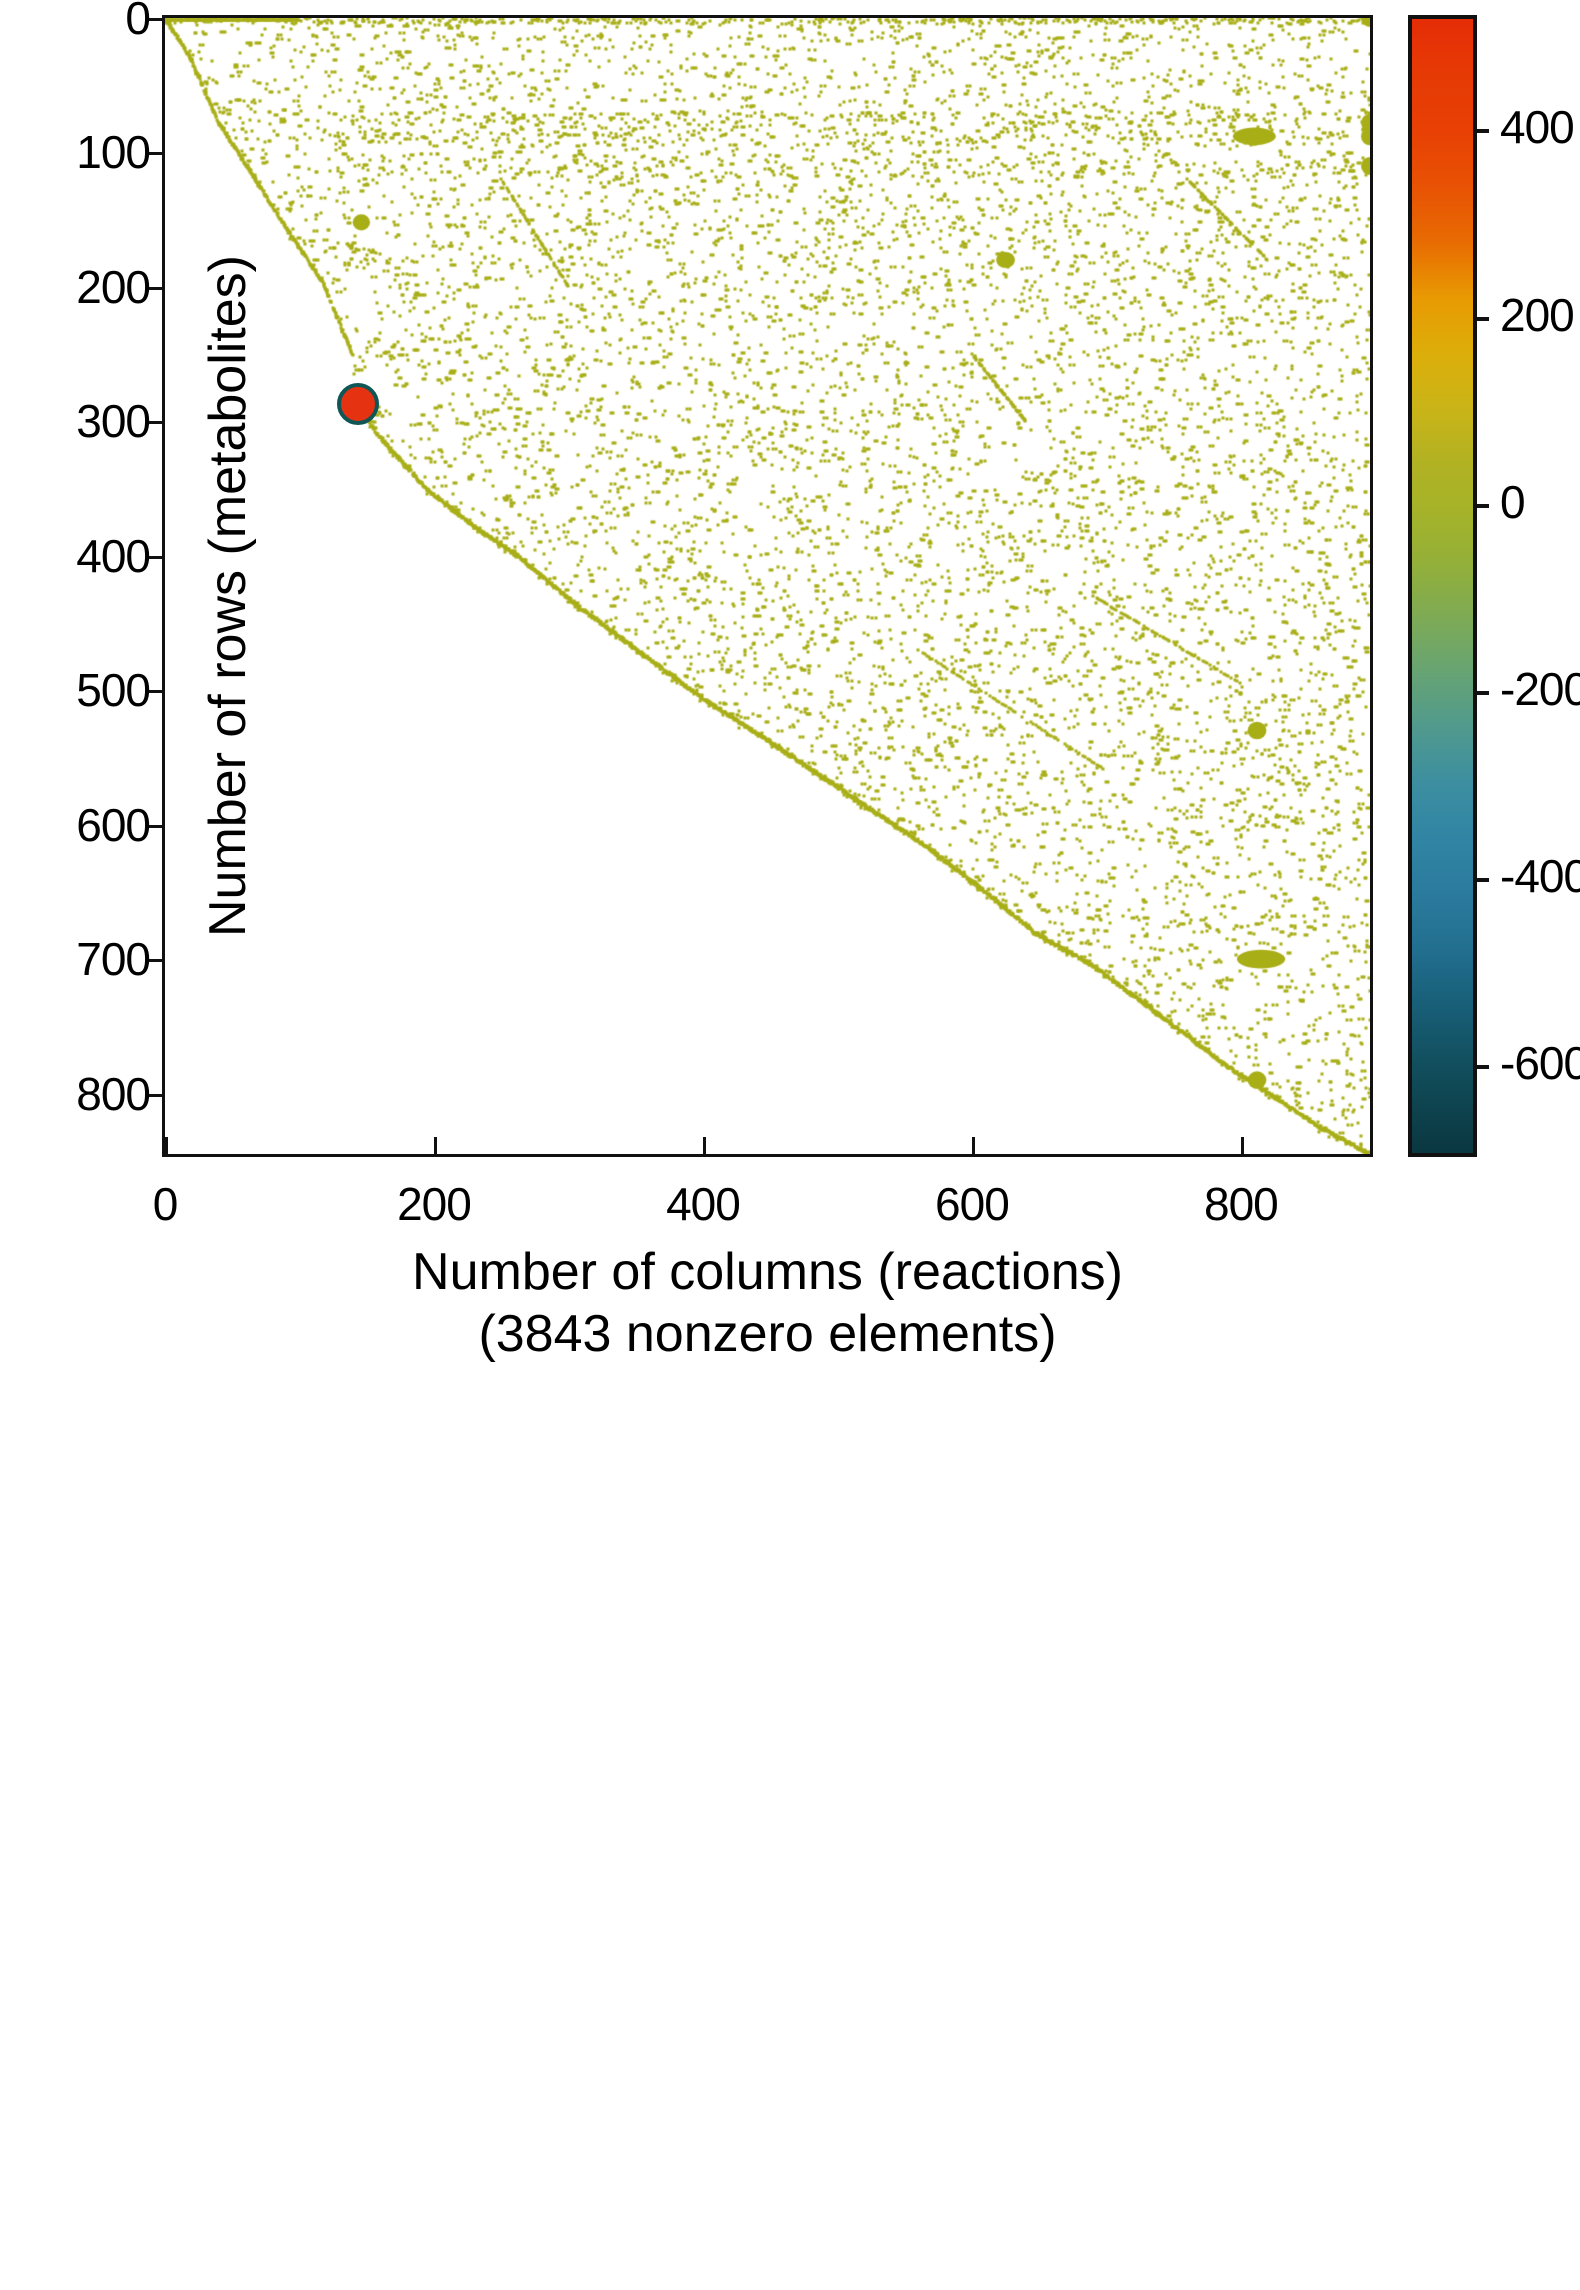 The height and width of the screenshot is (2290, 1580). Describe the element at coordinates (1442, 586) in the screenshot. I see `colorbar-gradient` at that location.